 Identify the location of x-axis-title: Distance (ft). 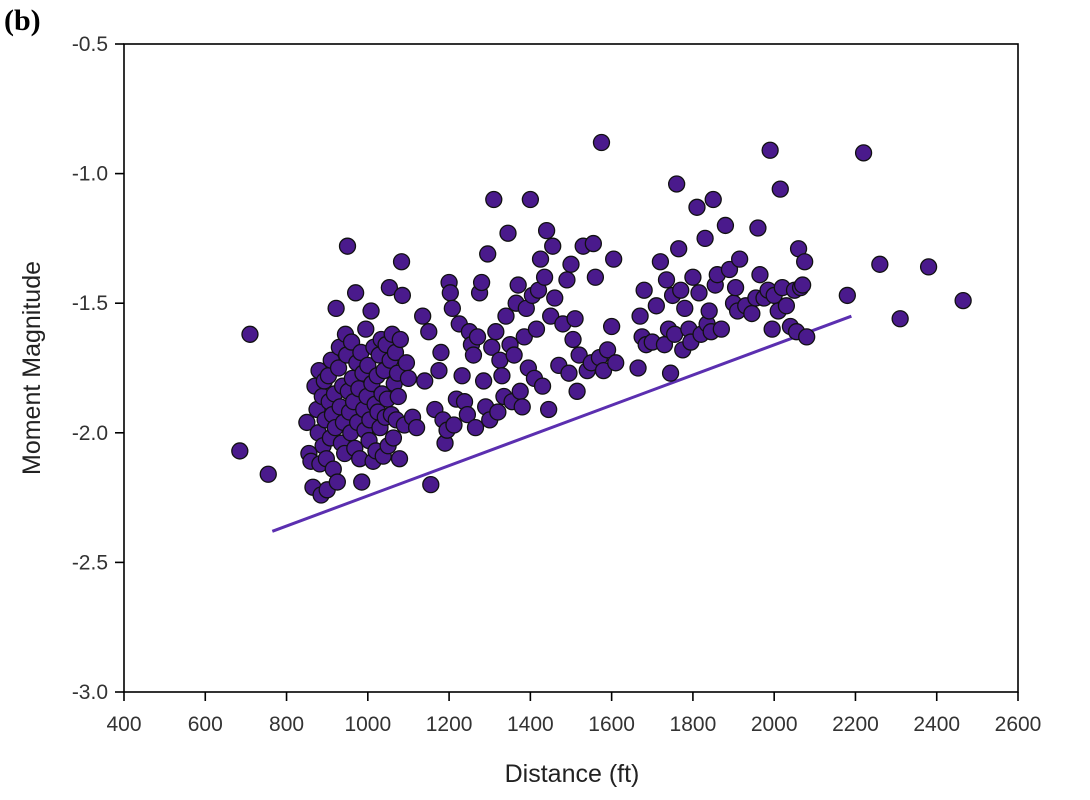
(572, 774).